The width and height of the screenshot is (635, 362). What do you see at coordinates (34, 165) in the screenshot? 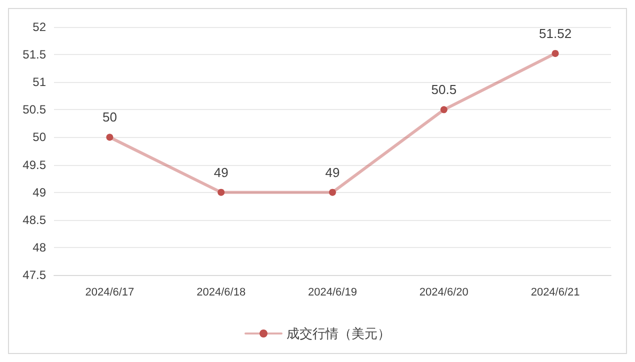
I see `y-tick-label: 49.5` at bounding box center [34, 165].